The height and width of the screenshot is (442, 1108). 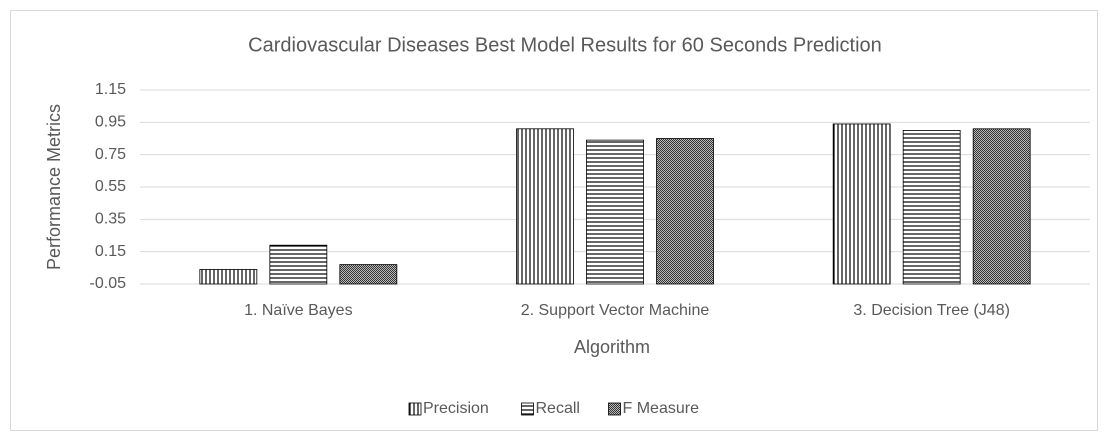 I want to click on legend-label: Precision, so click(x=456, y=408).